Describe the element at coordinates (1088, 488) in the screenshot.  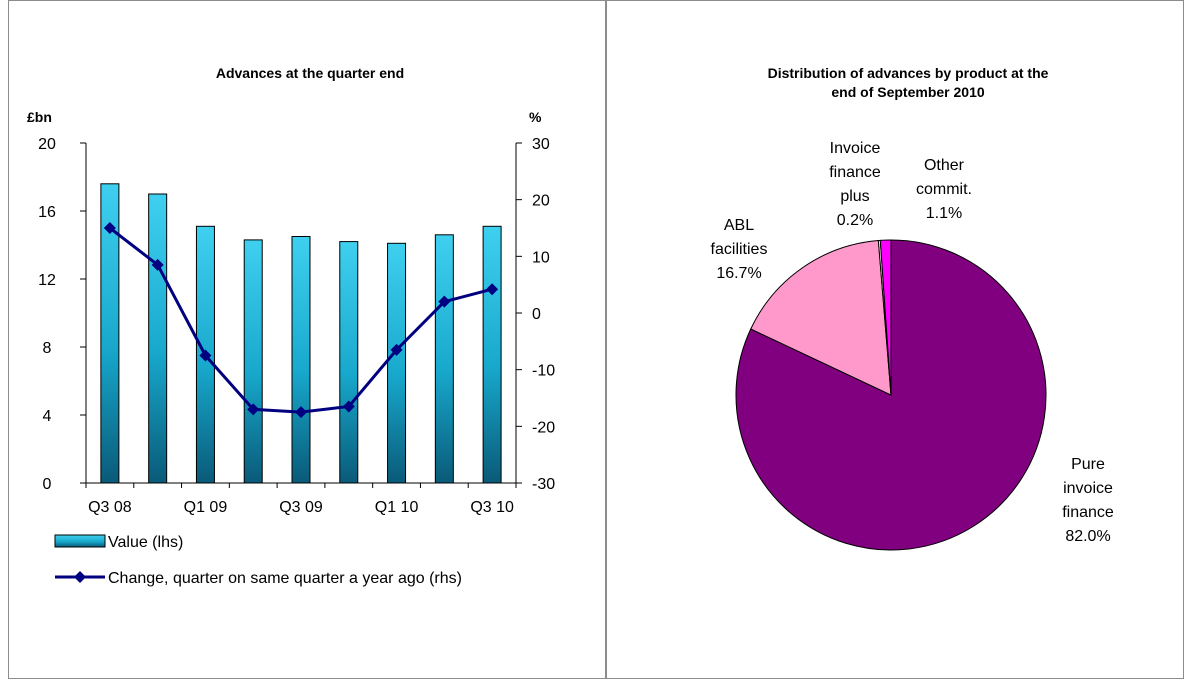
I see `pie-slice-label: invoice` at that location.